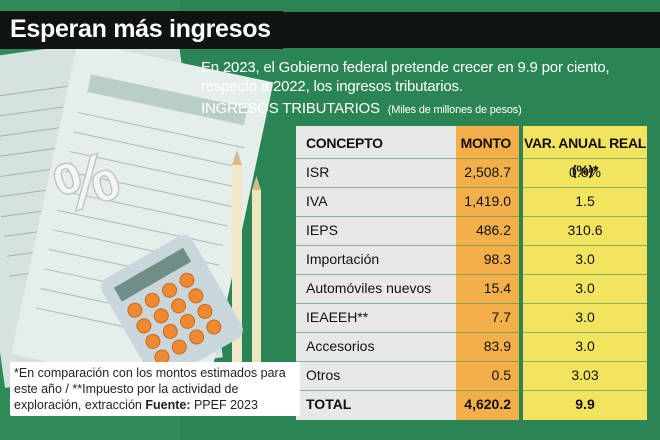  I want to click on table-row: IVA 1,419.0 1.5, so click(471, 201).